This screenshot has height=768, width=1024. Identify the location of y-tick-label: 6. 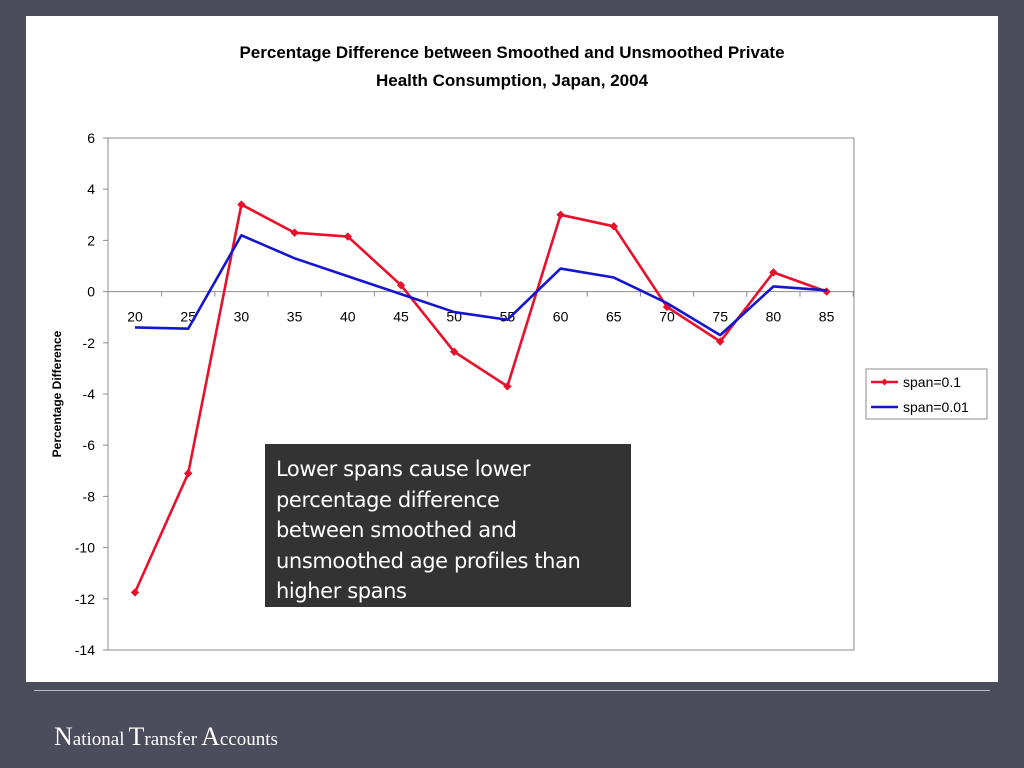
(91, 138).